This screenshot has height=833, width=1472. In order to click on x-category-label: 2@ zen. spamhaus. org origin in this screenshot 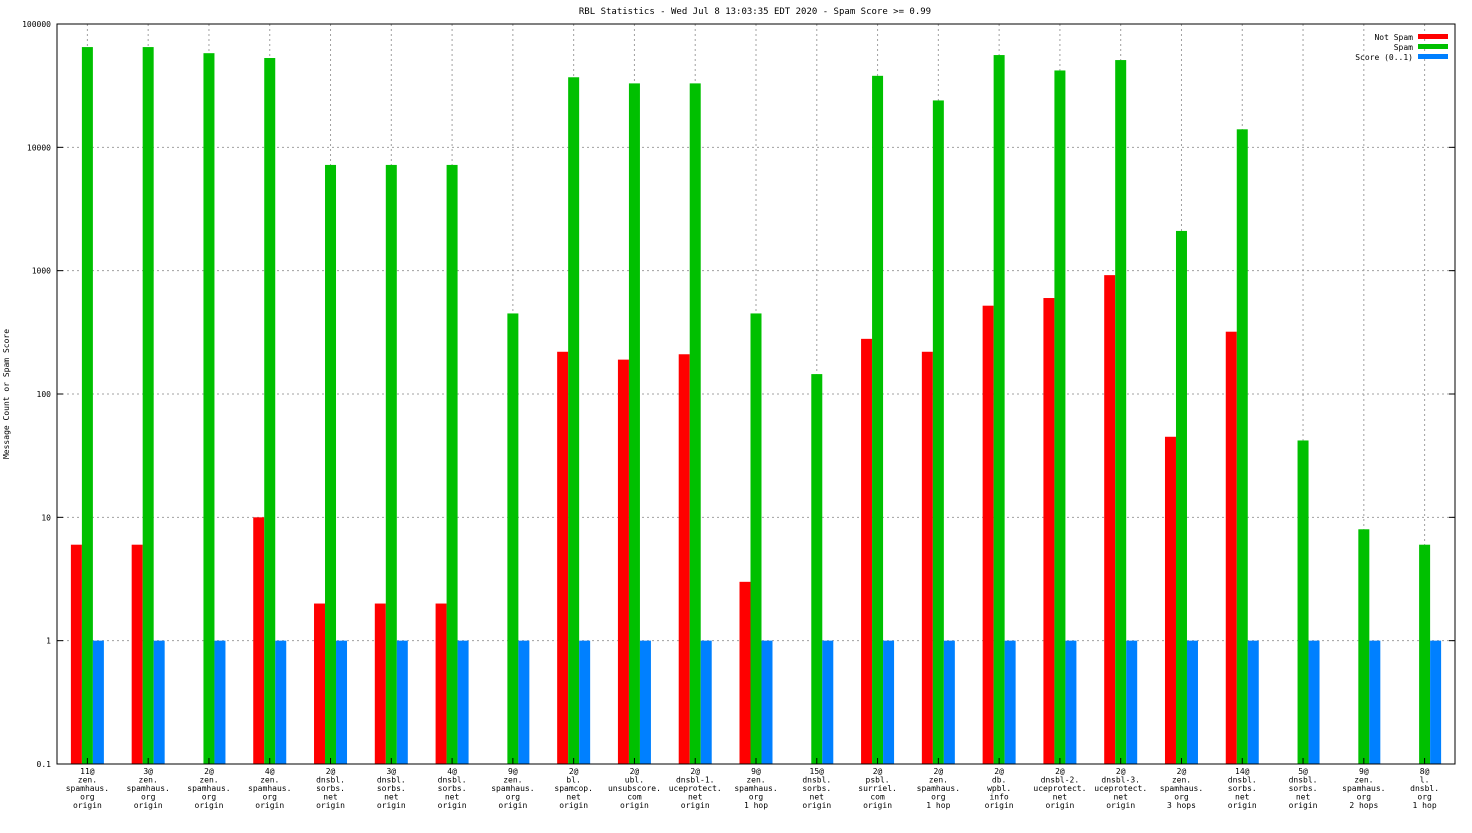, I will do `click(208, 788)`.